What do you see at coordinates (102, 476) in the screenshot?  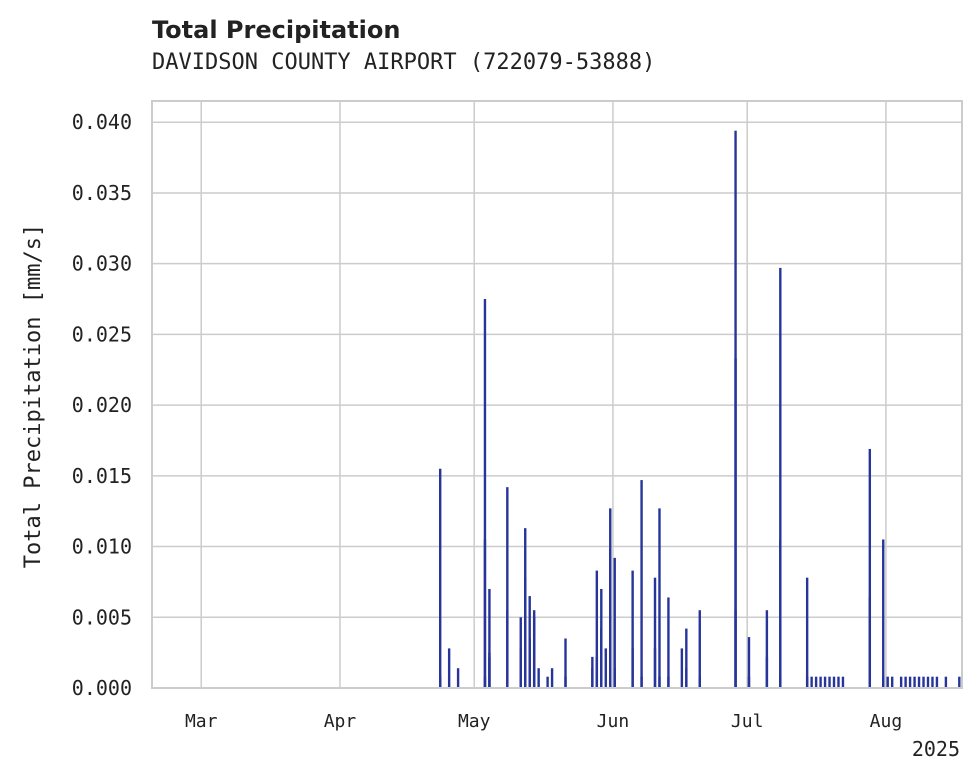 I see `y-tick-label: 0.015` at bounding box center [102, 476].